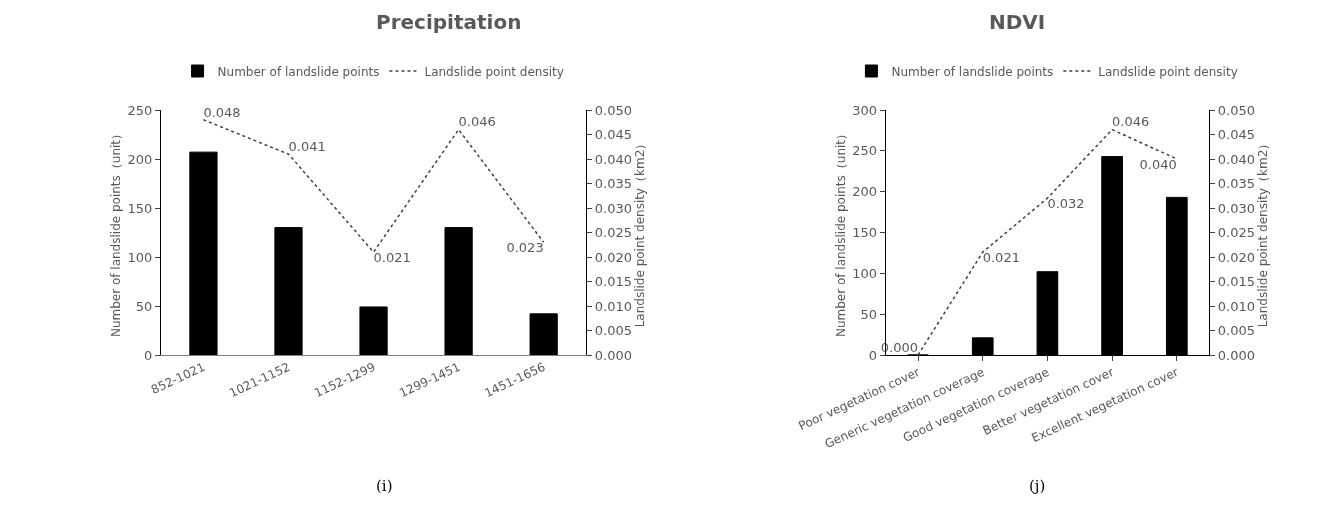  I want to click on data-label: 0.041, so click(307, 146).